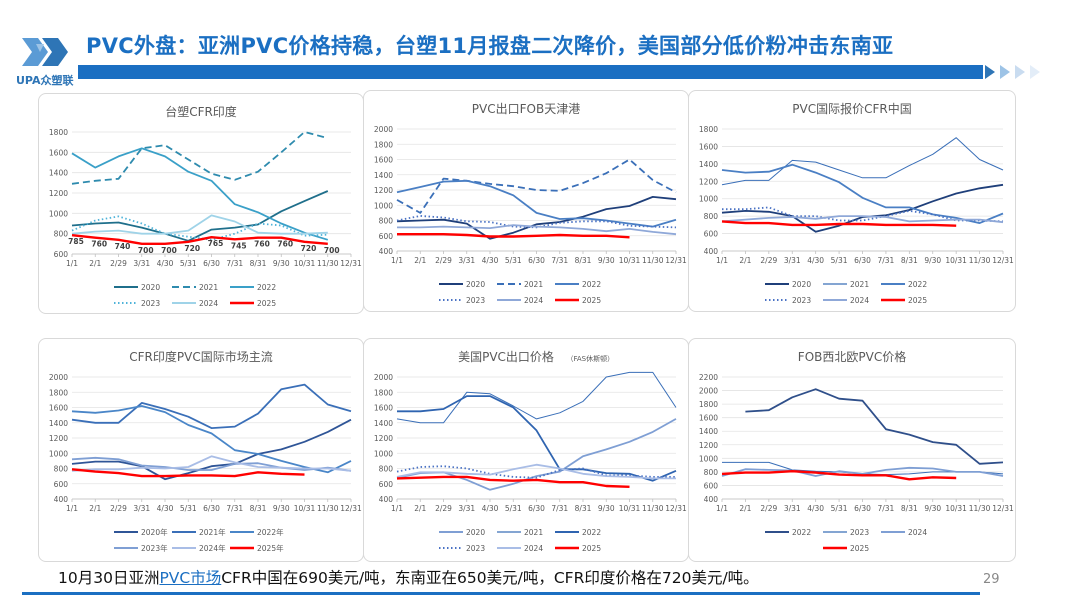  Describe the element at coordinates (815, 508) in the screenshot. I see `x-tick-label: 4/30` at that location.